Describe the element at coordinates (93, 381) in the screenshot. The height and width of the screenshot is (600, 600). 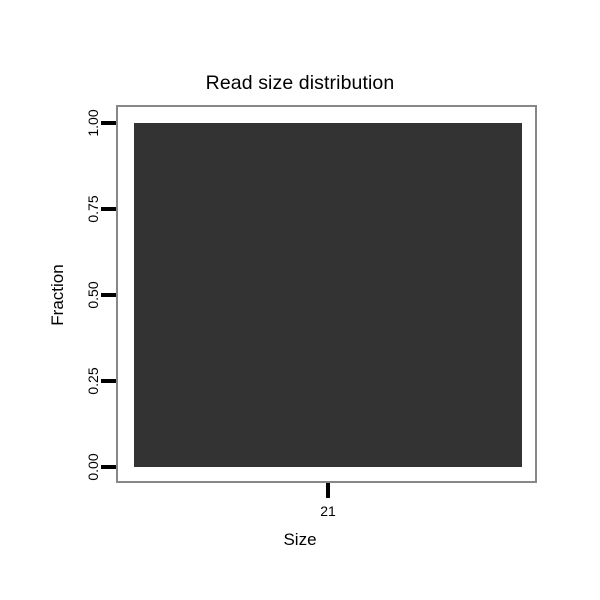
I see `y-tick-label-0.25: 0.25` at that location.